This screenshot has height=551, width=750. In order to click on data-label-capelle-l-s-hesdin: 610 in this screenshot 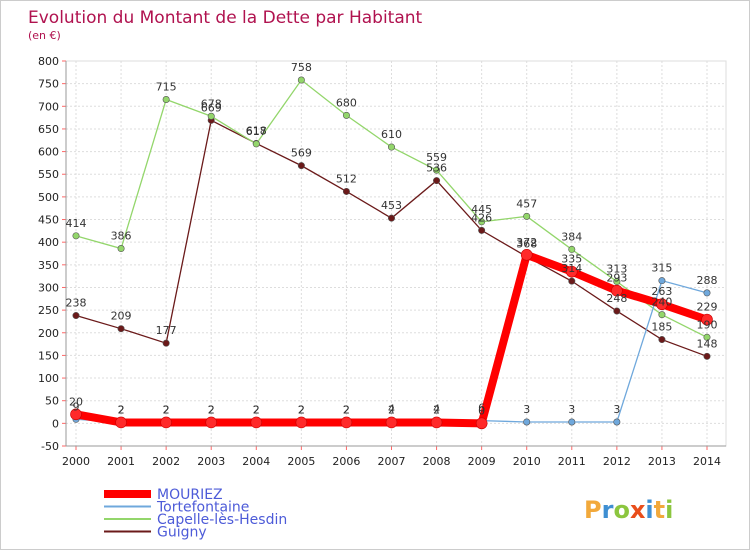, I will do `click(391, 134)`.